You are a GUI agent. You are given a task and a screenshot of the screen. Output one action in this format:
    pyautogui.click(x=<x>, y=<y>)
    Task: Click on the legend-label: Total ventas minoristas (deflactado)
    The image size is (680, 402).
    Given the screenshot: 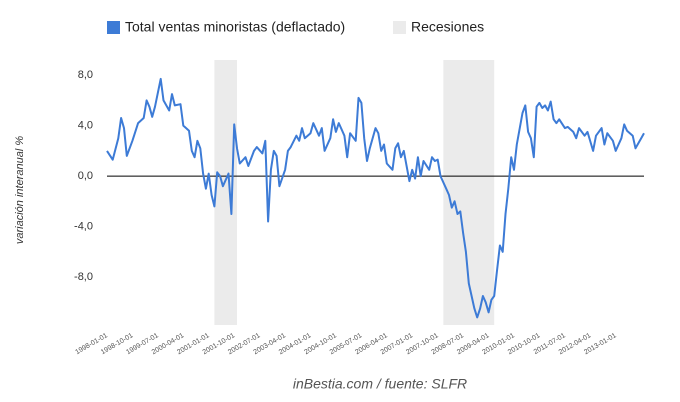 What is the action you would take?
    pyautogui.click(x=235, y=27)
    